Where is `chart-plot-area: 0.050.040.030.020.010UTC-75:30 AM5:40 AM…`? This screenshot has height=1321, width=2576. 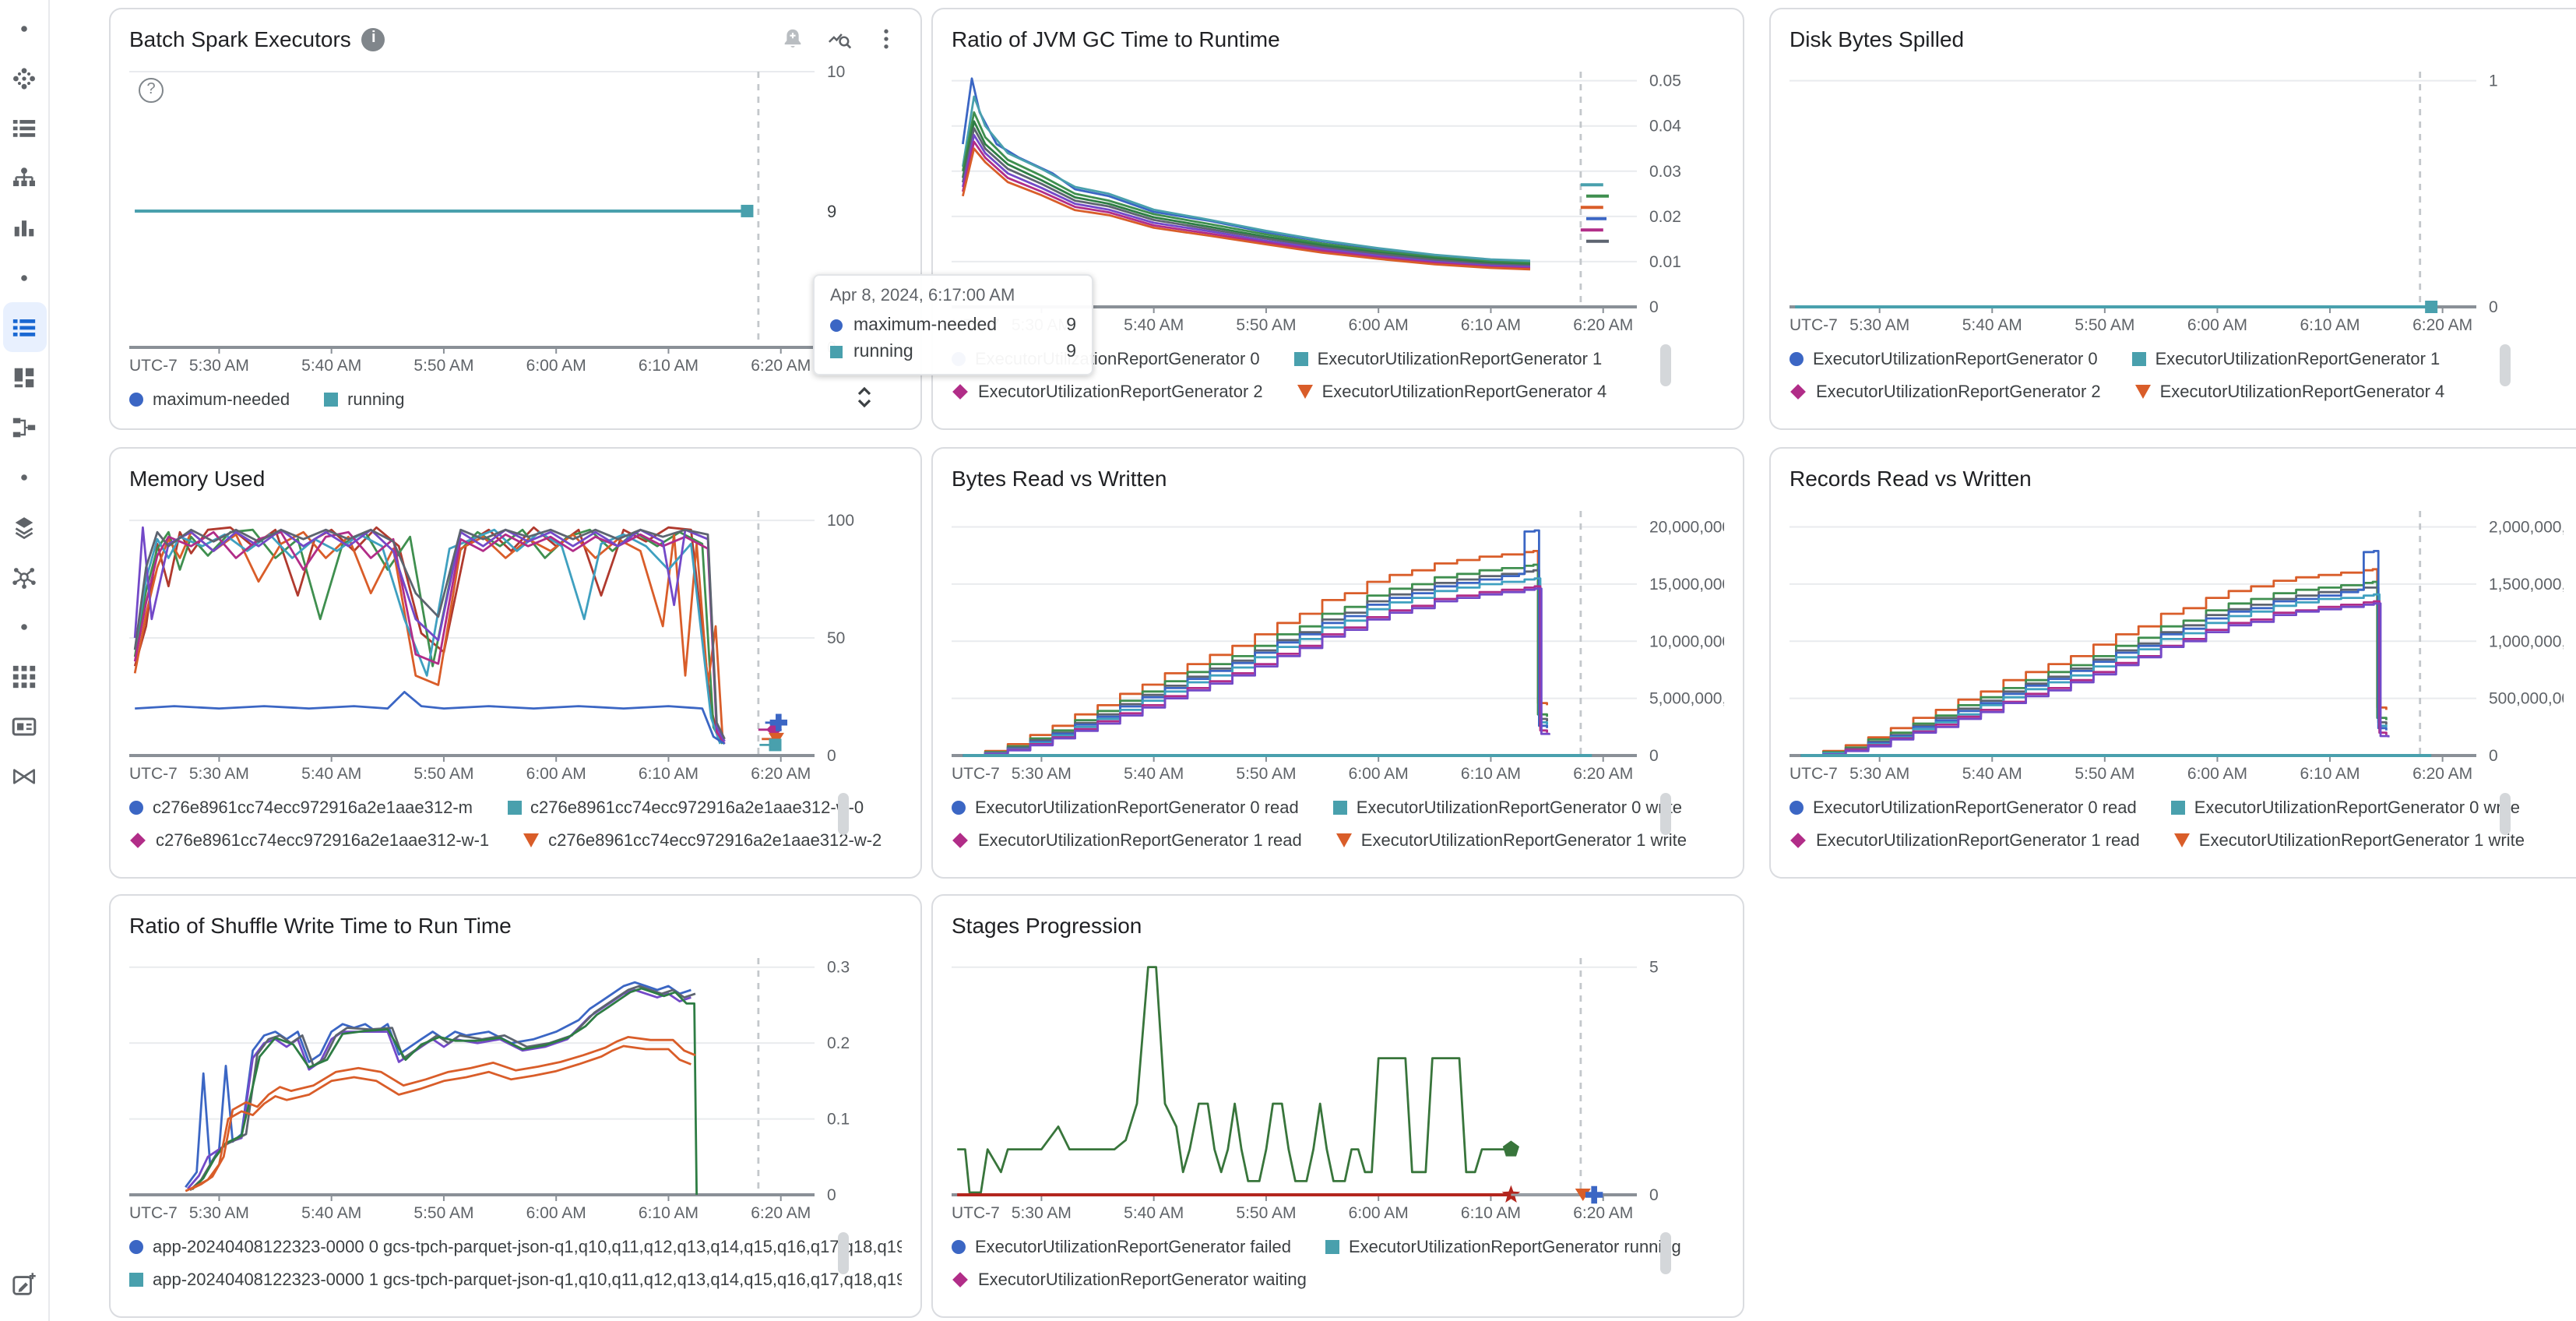
chart-plot-area: 0.050.040.030.020.010UTC-75:30 AM5:40 AM… is located at coordinates (1338, 198).